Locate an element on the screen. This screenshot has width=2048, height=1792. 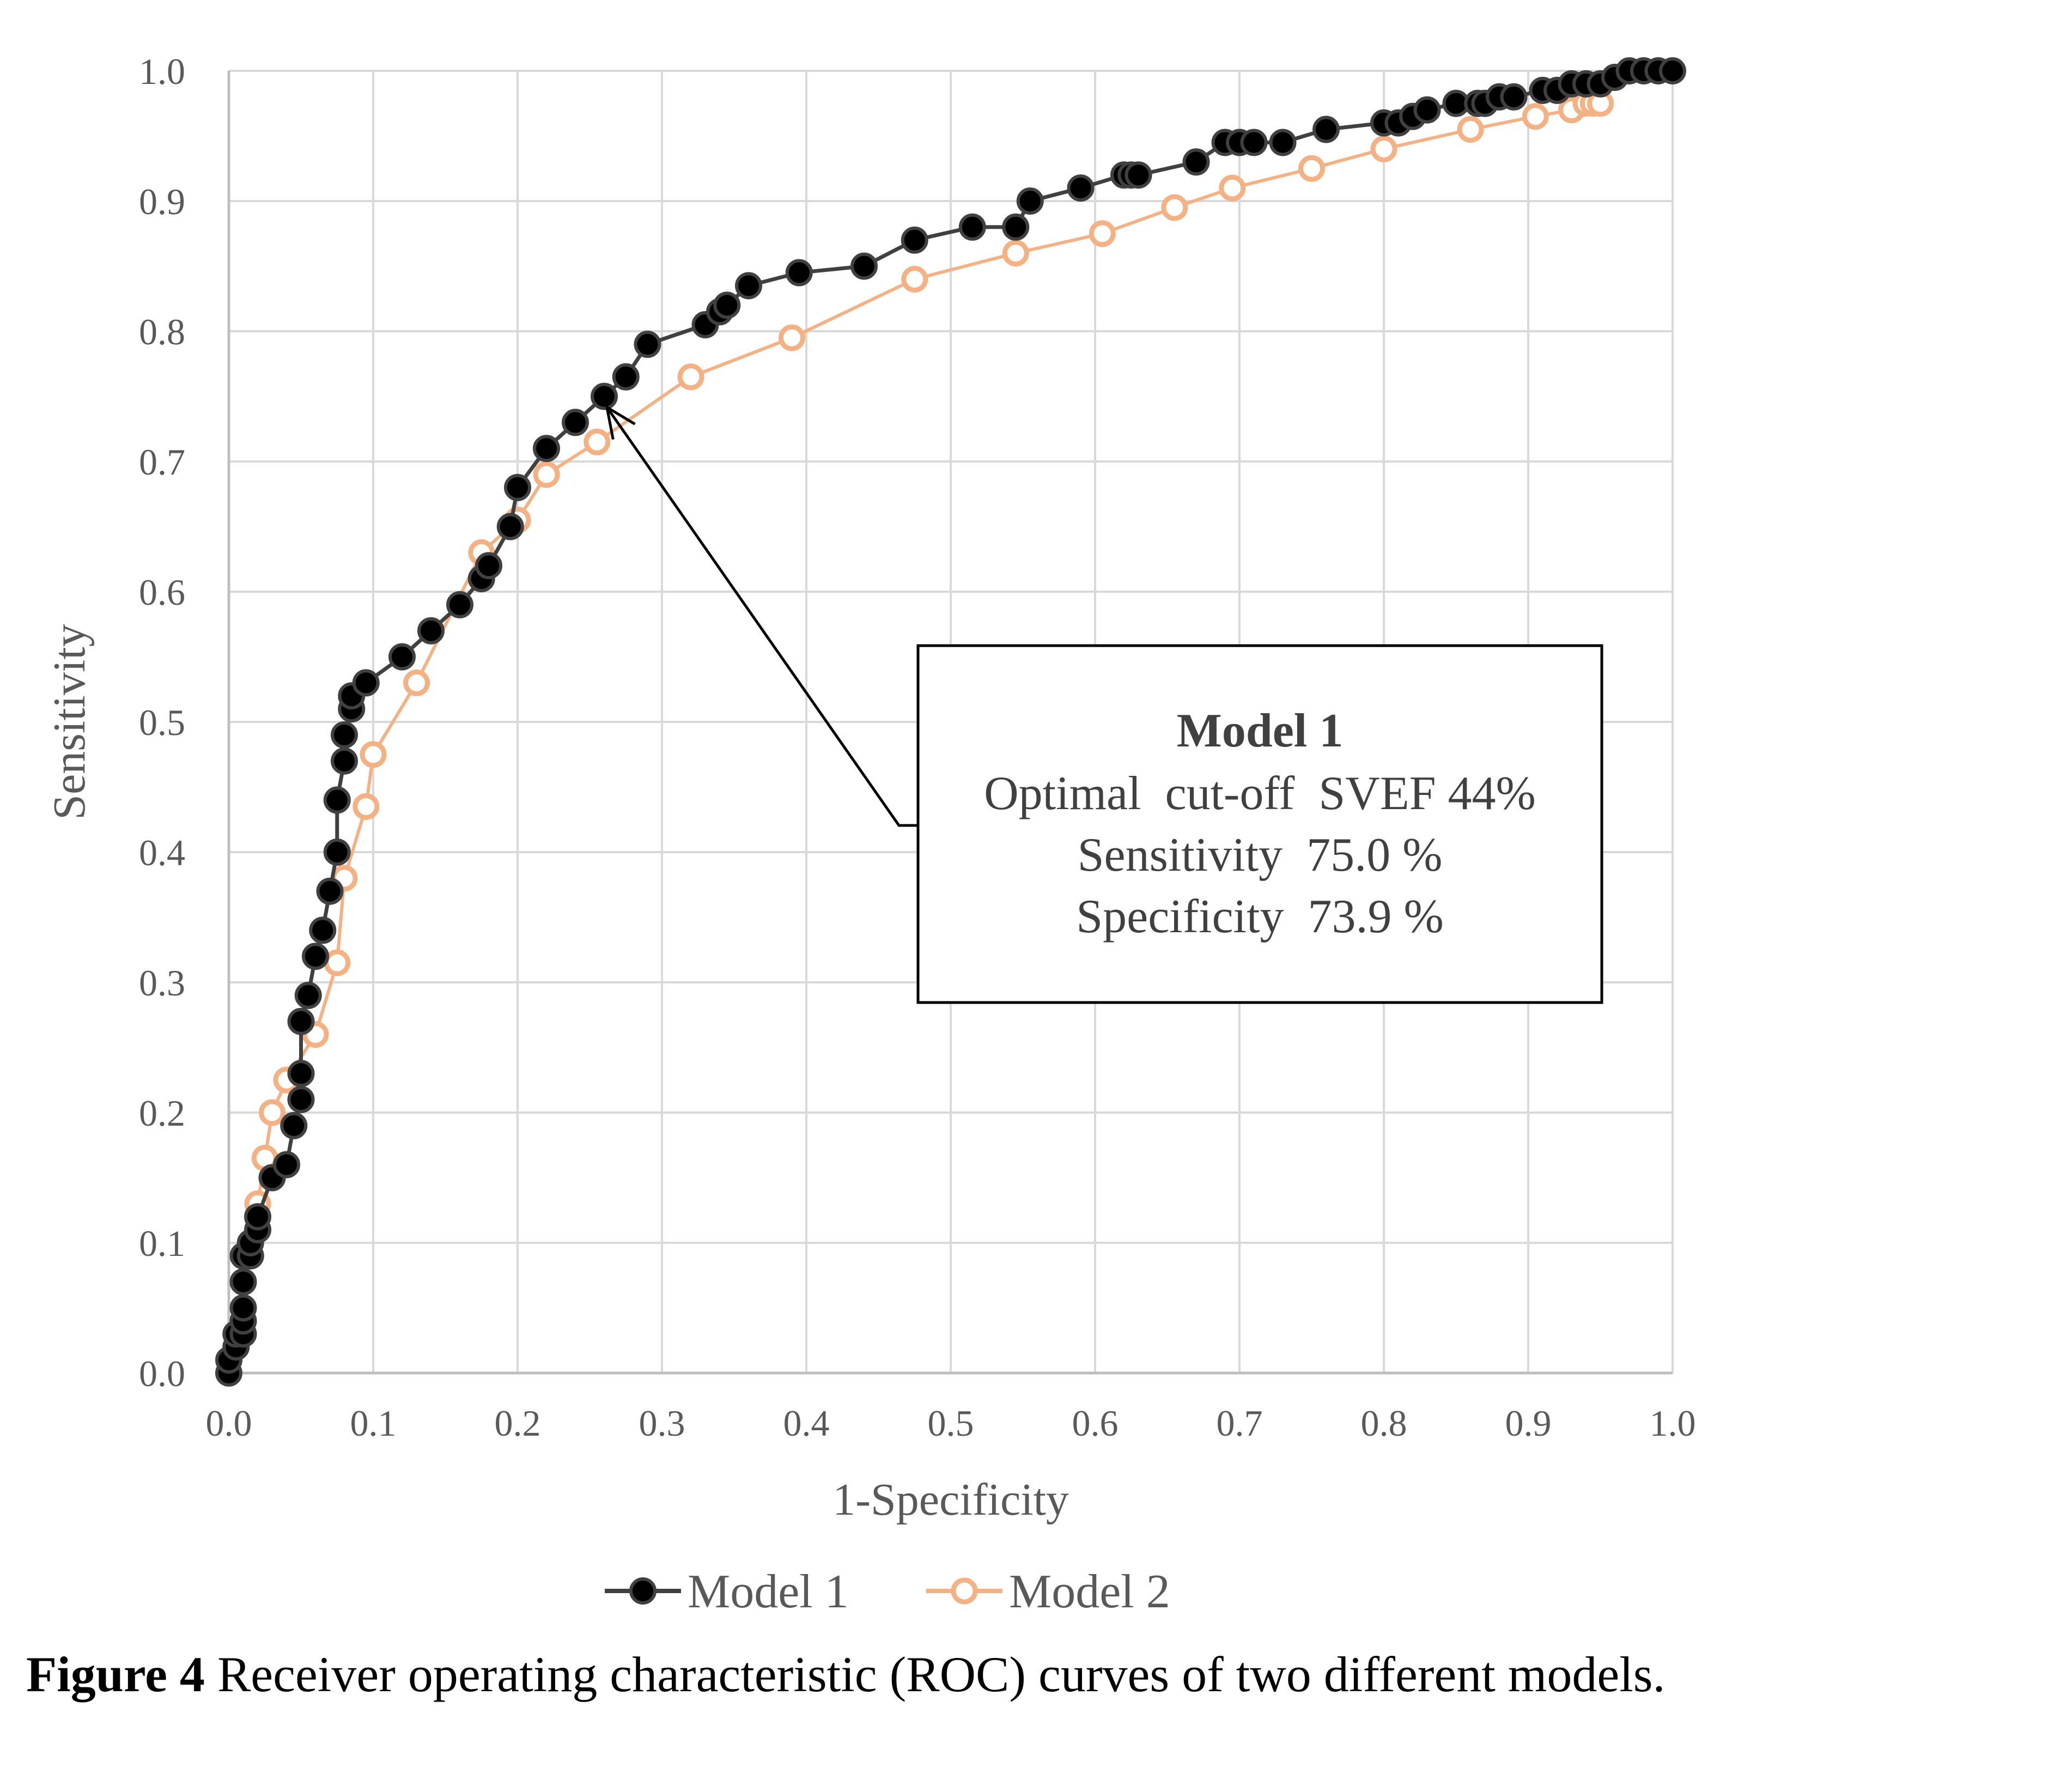
legend-label-model-2: Model 2 is located at coordinates (1089, 1591).